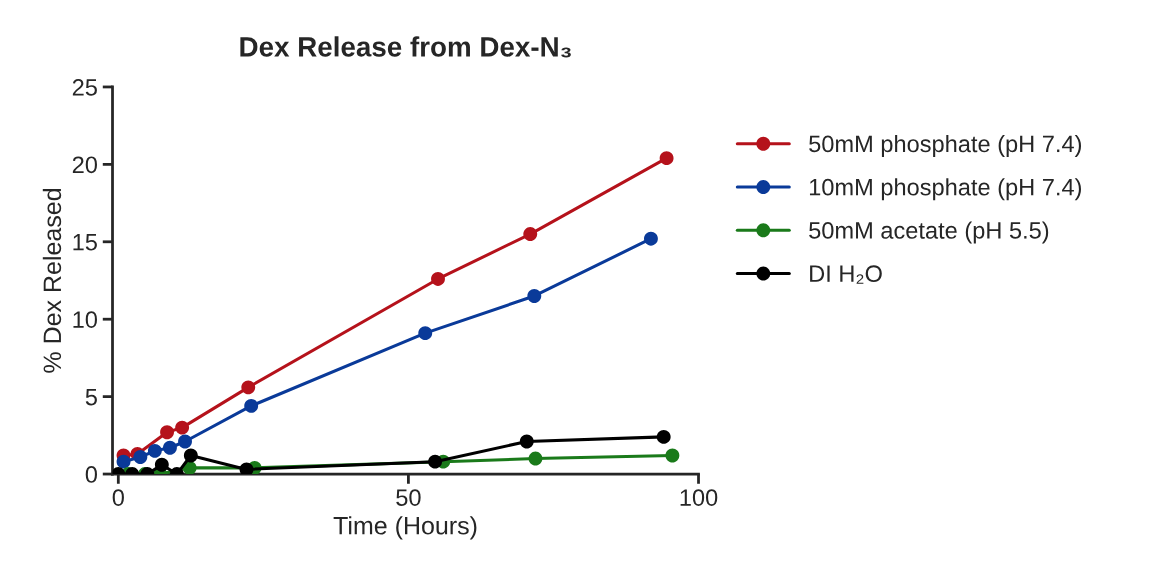 The image size is (1172, 561). Describe the element at coordinates (118, 497) in the screenshot. I see `x-tick-label: 0` at that location.